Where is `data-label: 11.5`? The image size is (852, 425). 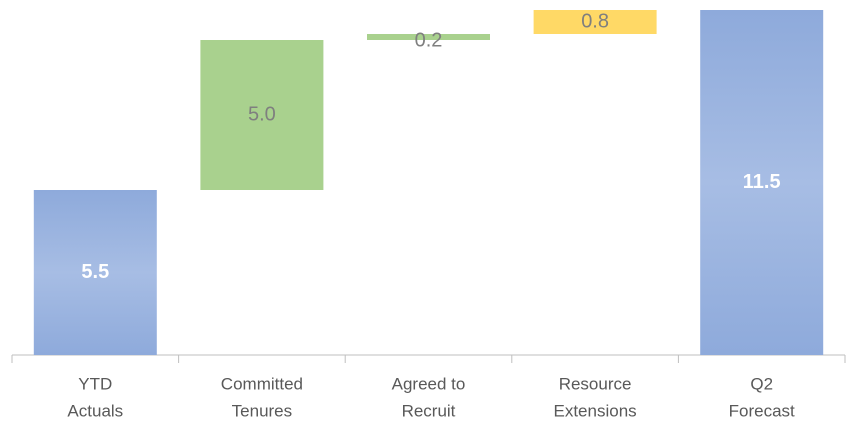 data-label: 11.5 is located at coordinates (762, 182).